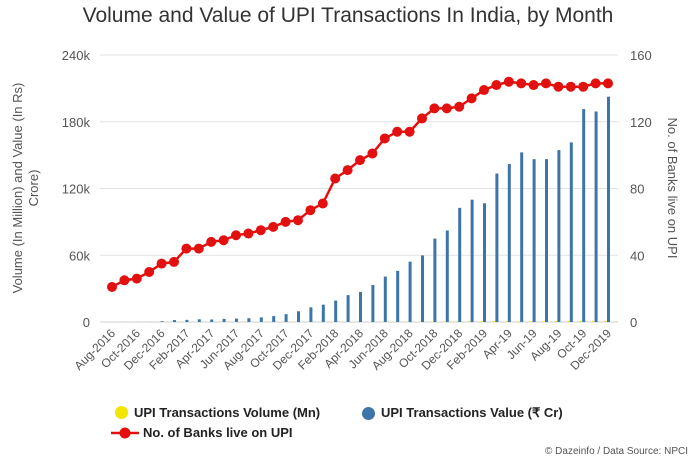 This screenshot has width=696, height=464. Describe the element at coordinates (76, 55) in the screenshot. I see `y-tick-label: 240k` at that location.